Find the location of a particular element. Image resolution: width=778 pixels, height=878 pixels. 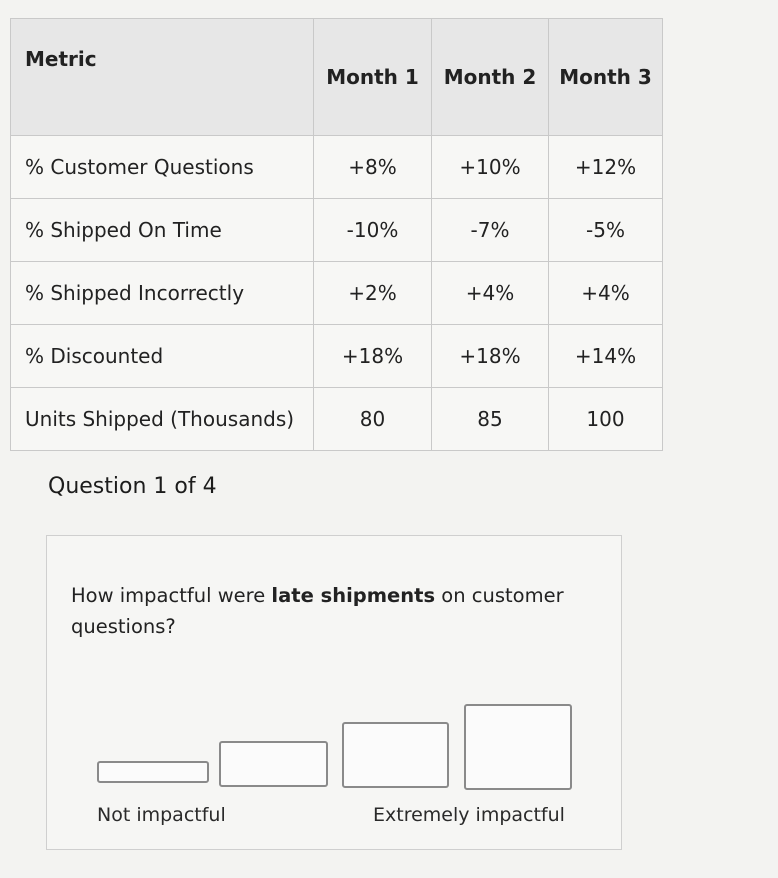

table-row: % Shipped On Time -10% -7% -5% is located at coordinates (336, 230).